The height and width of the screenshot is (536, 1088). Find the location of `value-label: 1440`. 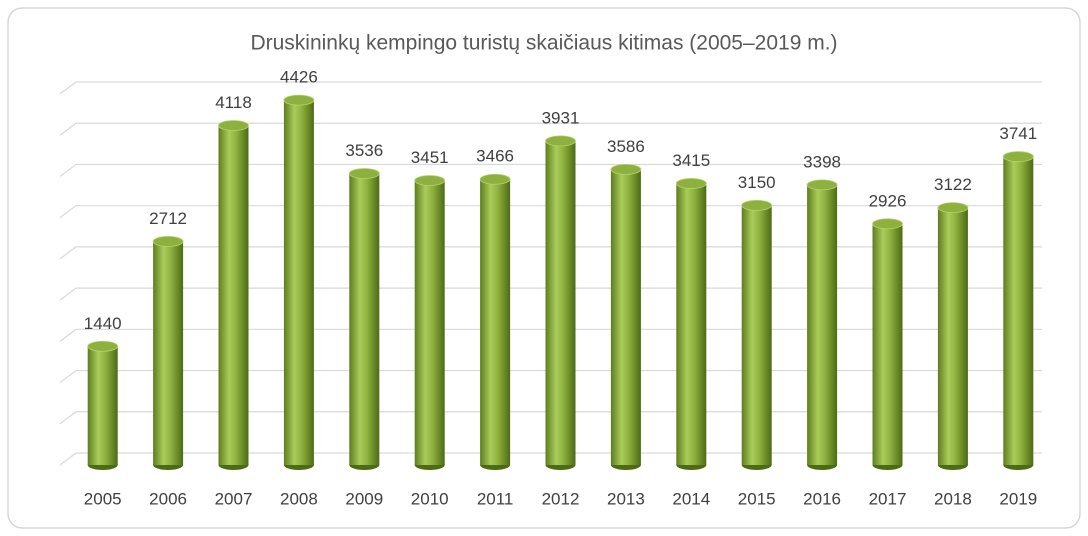

value-label: 1440 is located at coordinates (103, 323).